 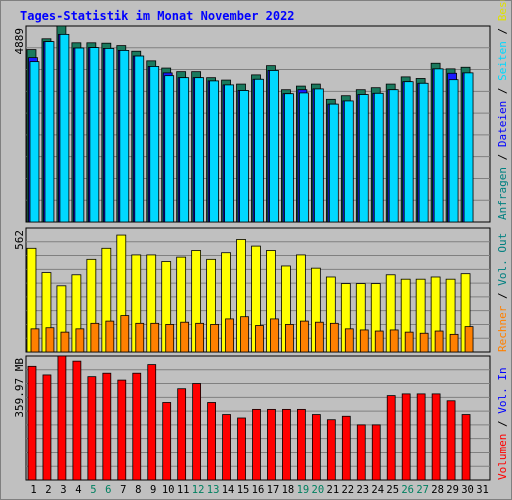 I want to click on x-tick-label: 21, so click(x=333, y=490).